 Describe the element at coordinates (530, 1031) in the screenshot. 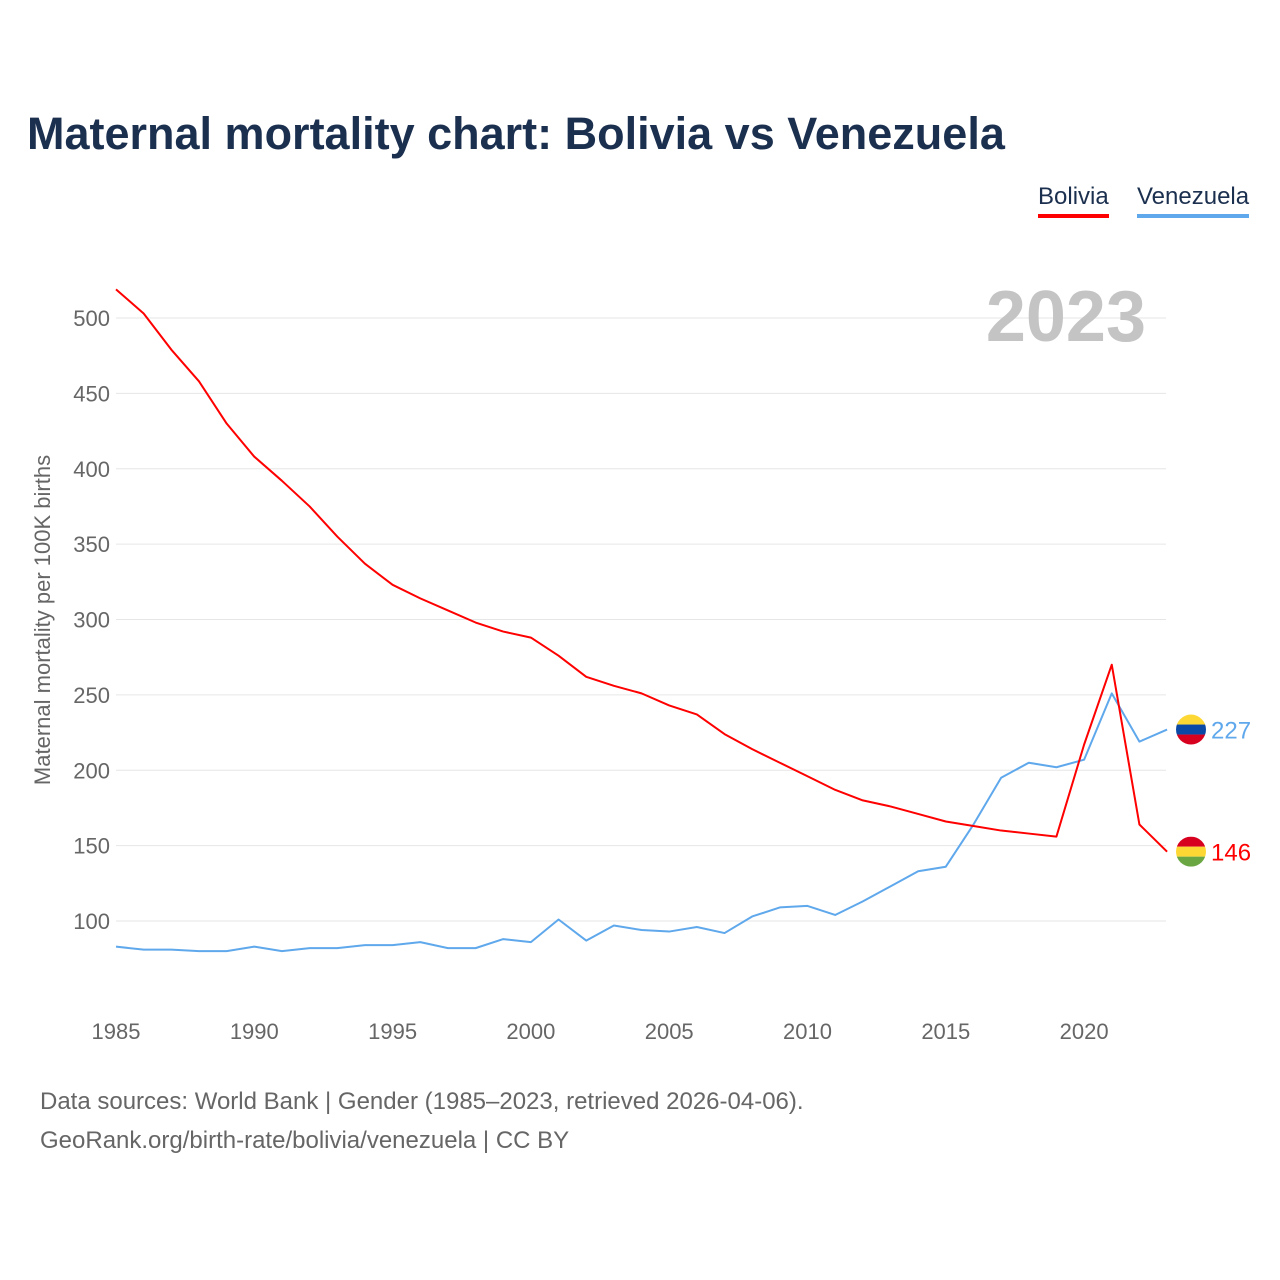

I see `x-tick-label: 2000` at that location.